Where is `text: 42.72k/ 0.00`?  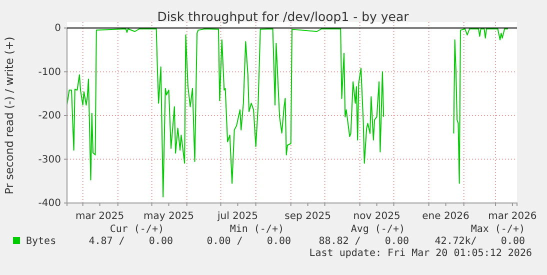
text: 42.72k/ 0.00 is located at coordinates (479, 241).